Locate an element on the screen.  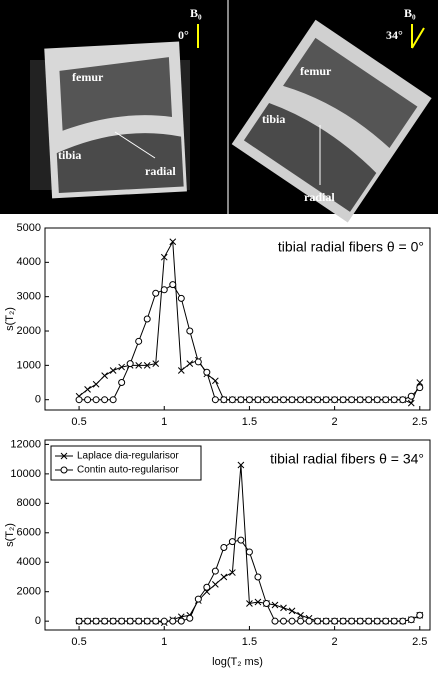
angle-label: 34° is located at coordinates (394, 35).